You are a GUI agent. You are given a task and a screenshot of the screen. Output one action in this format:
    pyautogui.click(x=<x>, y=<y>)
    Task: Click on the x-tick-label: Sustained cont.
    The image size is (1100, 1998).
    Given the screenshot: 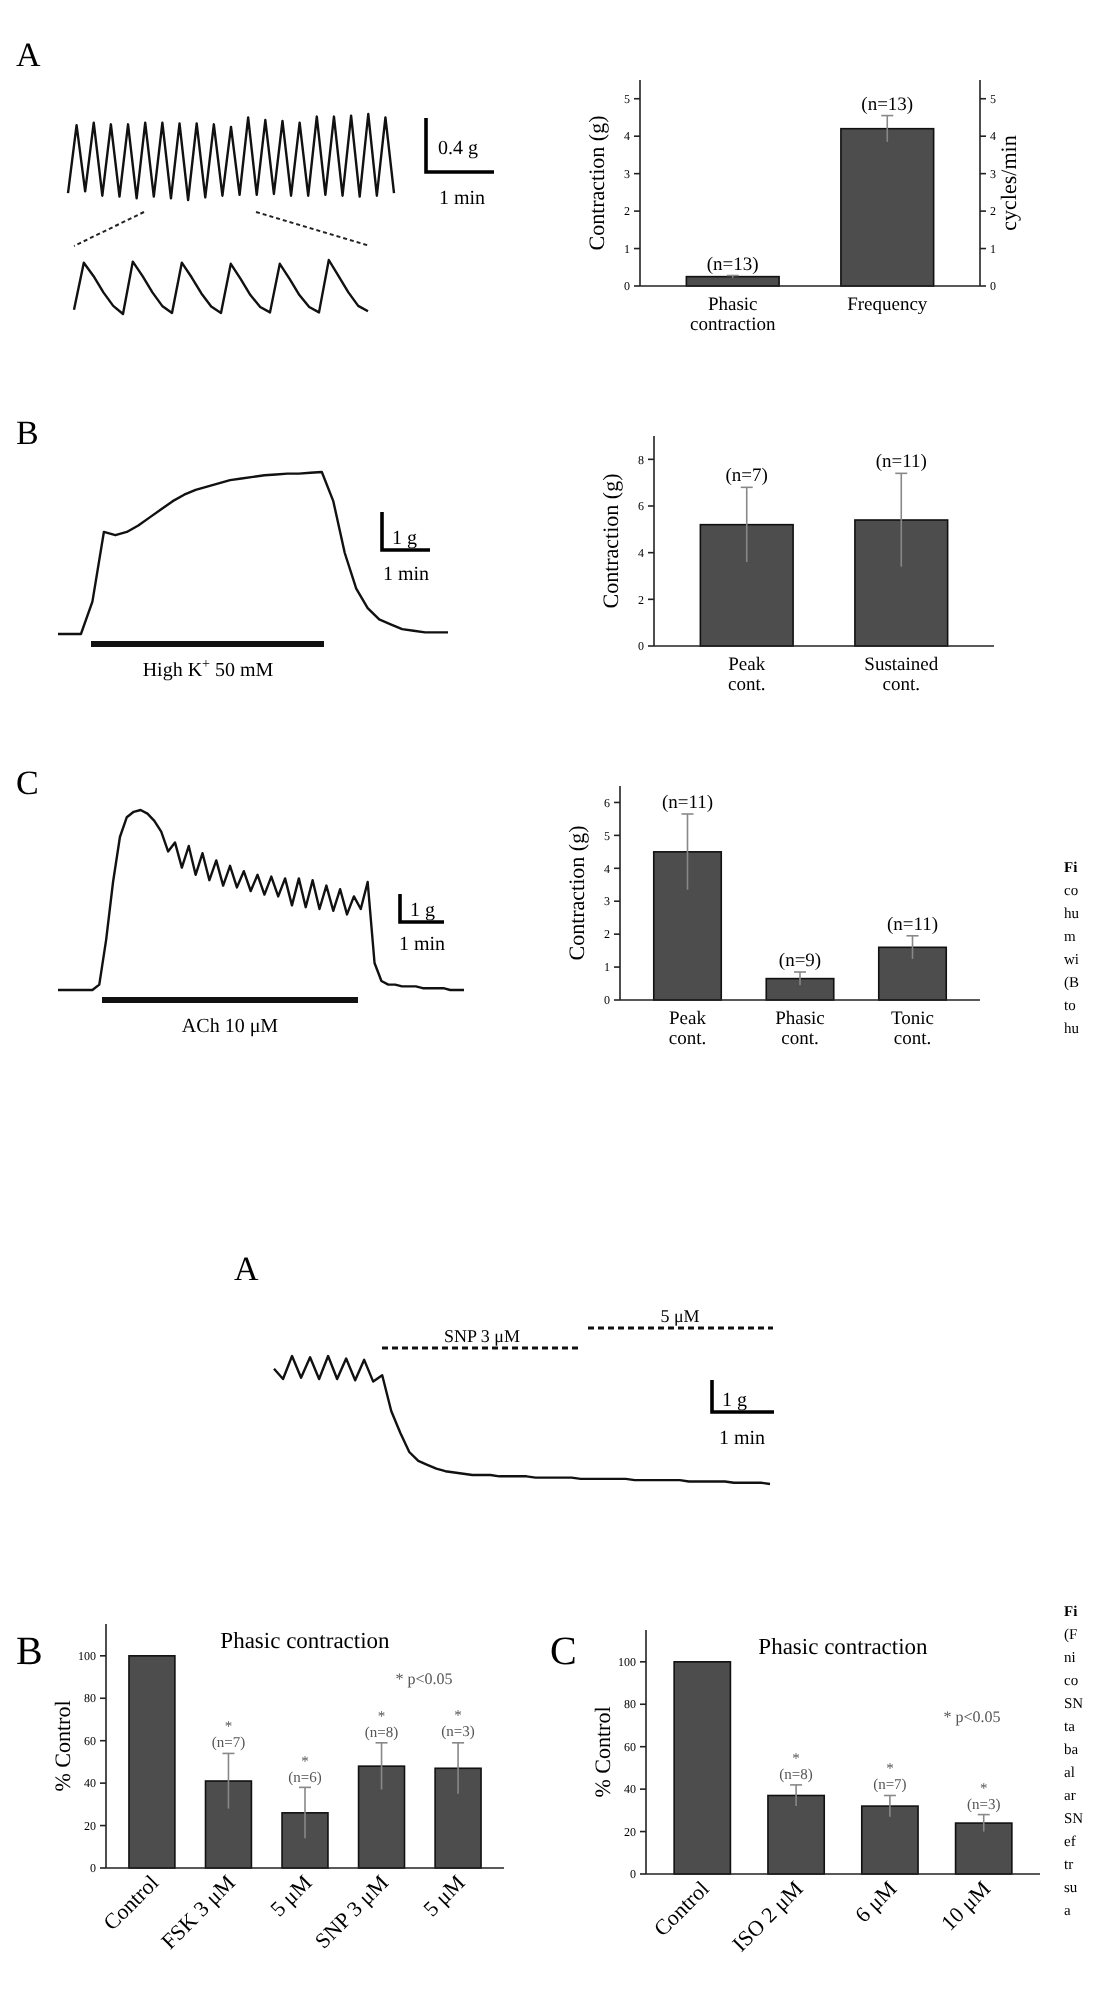 What is the action you would take?
    pyautogui.click(x=901, y=676)
    